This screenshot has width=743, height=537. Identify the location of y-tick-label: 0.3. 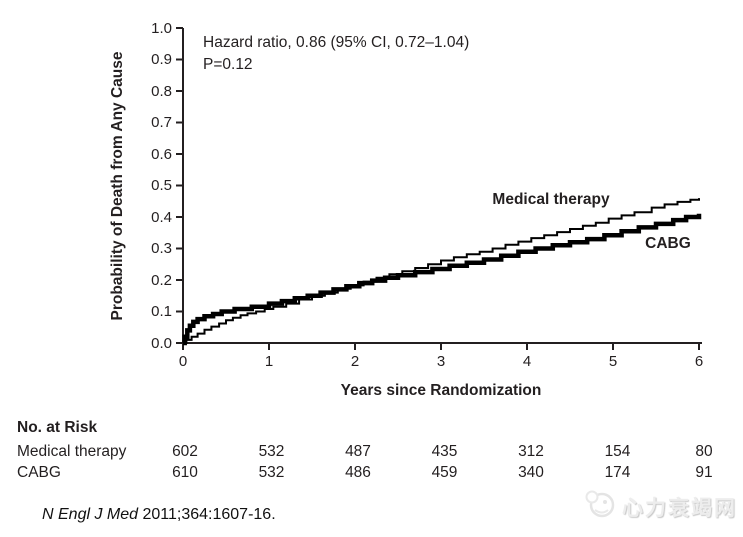
(161, 248).